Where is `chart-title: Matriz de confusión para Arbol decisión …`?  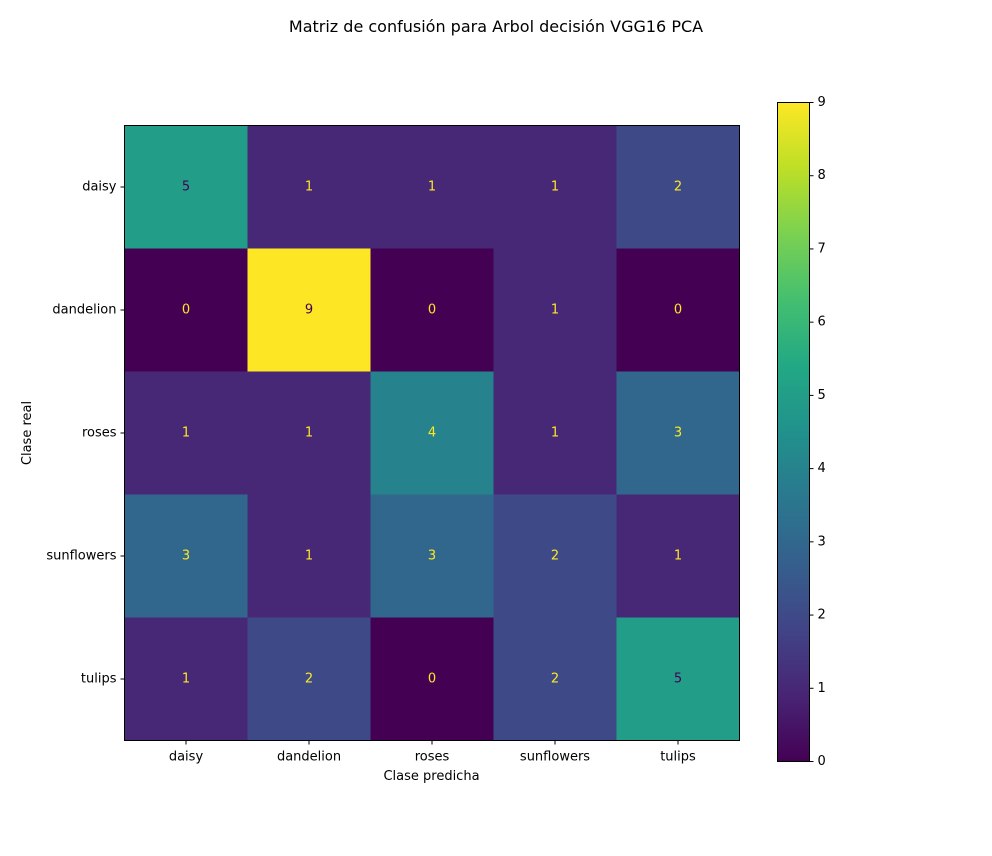
chart-title: Matriz de confusión para Arbol decisión … is located at coordinates (496, 26).